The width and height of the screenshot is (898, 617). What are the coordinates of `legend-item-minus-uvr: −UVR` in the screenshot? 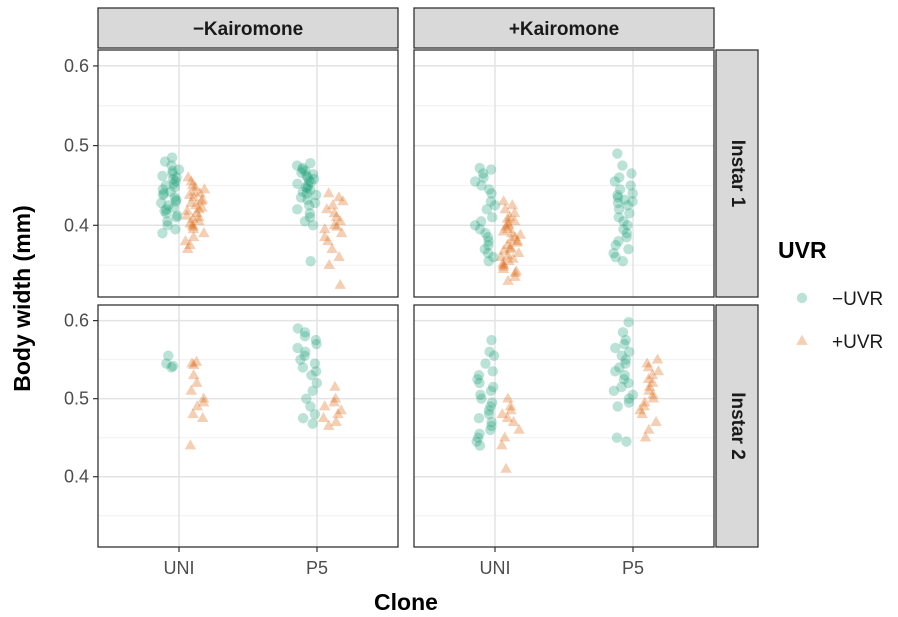 It's located at (839, 299).